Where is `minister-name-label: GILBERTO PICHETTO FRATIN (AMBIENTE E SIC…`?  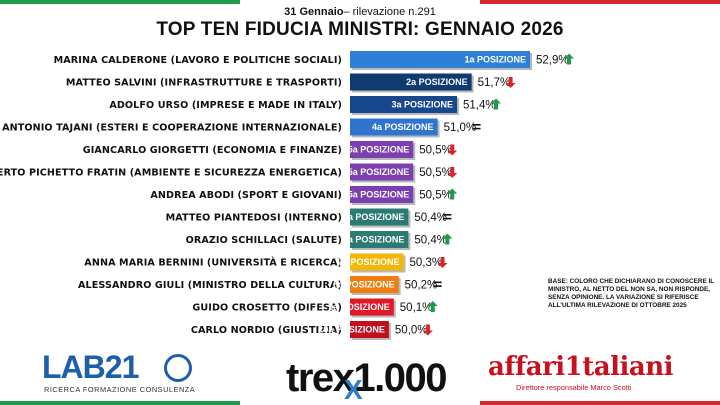 minister-name-label: GILBERTO PICHETTO FRATIN (AMBIENTE E SIC… is located at coordinates (171, 173).